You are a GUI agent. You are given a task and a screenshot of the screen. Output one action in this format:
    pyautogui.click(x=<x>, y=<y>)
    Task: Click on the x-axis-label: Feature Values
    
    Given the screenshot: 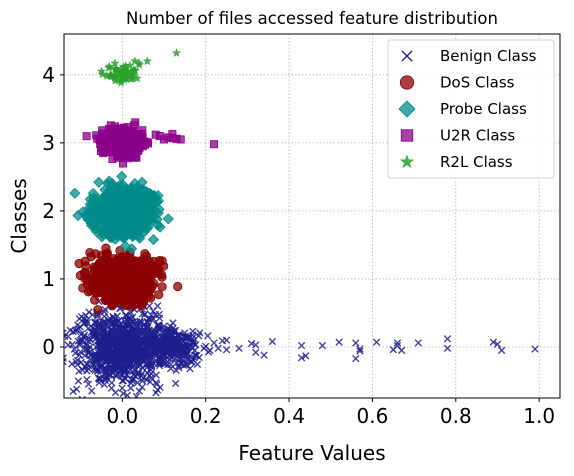 What is the action you would take?
    pyautogui.click(x=311, y=453)
    